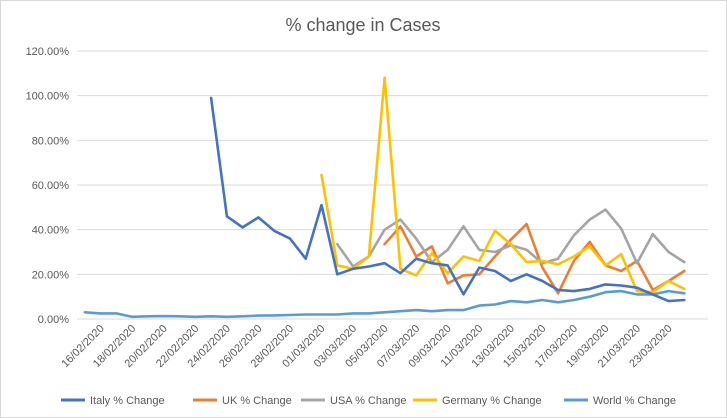 This screenshot has height=418, width=727. I want to click on legend-item: Italy % Change, so click(113, 401).